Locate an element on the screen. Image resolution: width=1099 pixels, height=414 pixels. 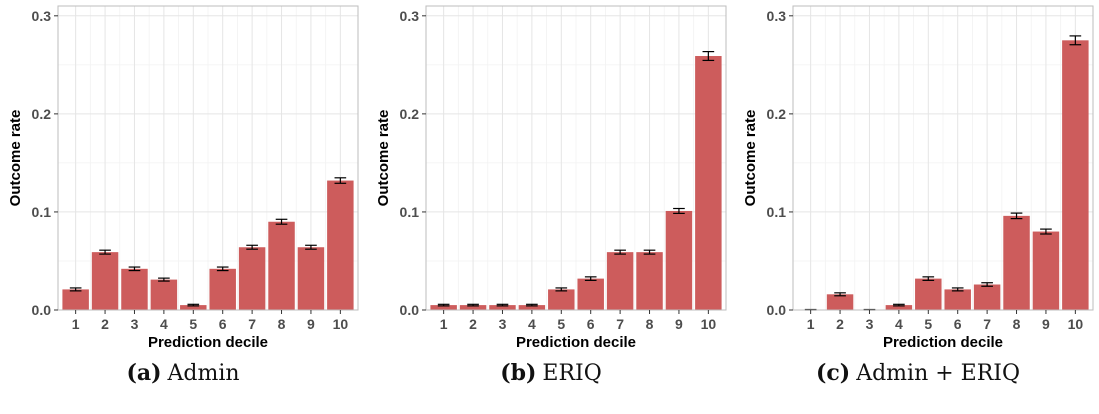
caption-letter: (b) is located at coordinates (518, 373).